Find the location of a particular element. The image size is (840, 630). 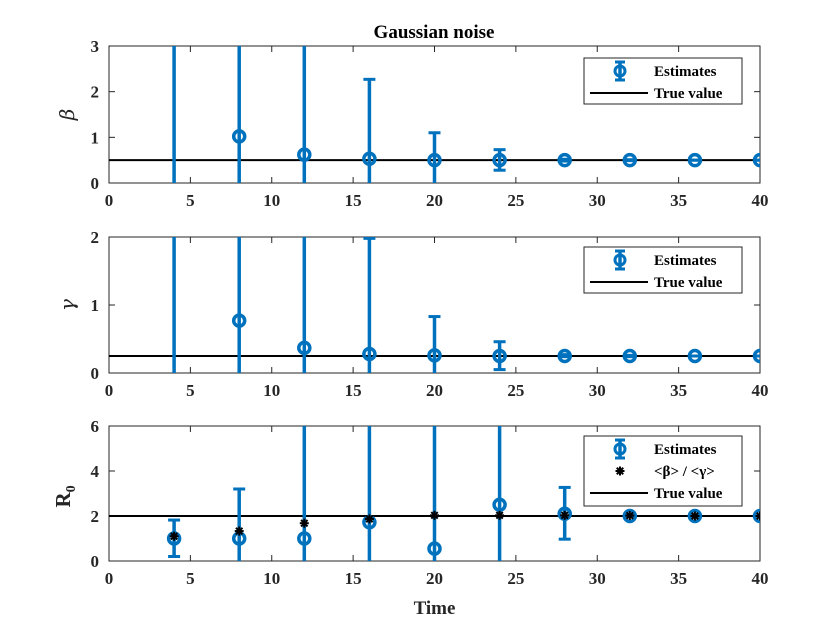

panel-beta-xtick-label: 15 is located at coordinates (353, 200).